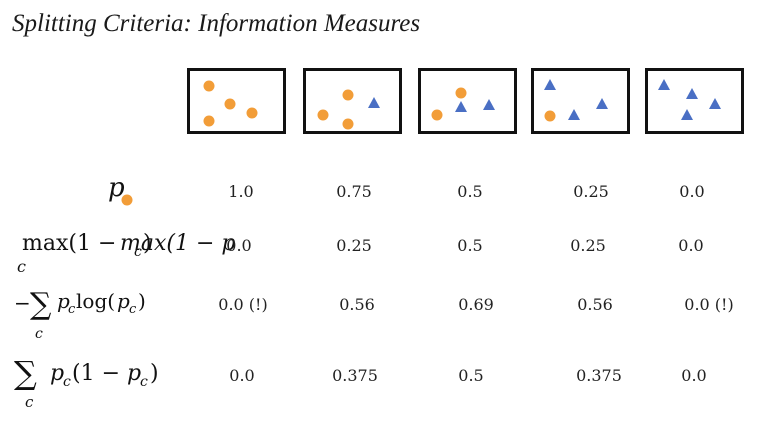 The width and height of the screenshot is (773, 427). Describe the element at coordinates (177, 243) in the screenshot. I see `svg-text: max(1 − p` at that location.